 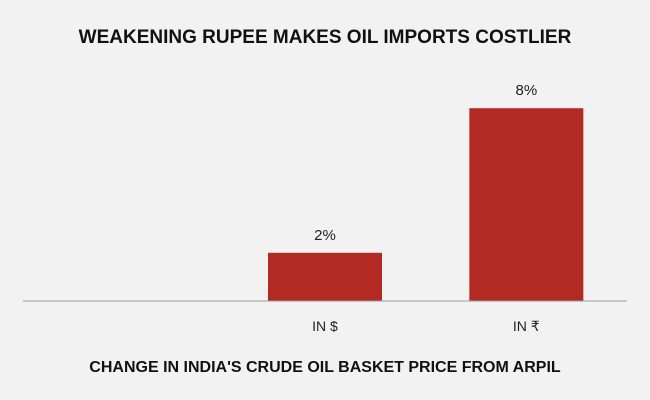 I want to click on x-tick-label-2: IN $, so click(x=325, y=326).